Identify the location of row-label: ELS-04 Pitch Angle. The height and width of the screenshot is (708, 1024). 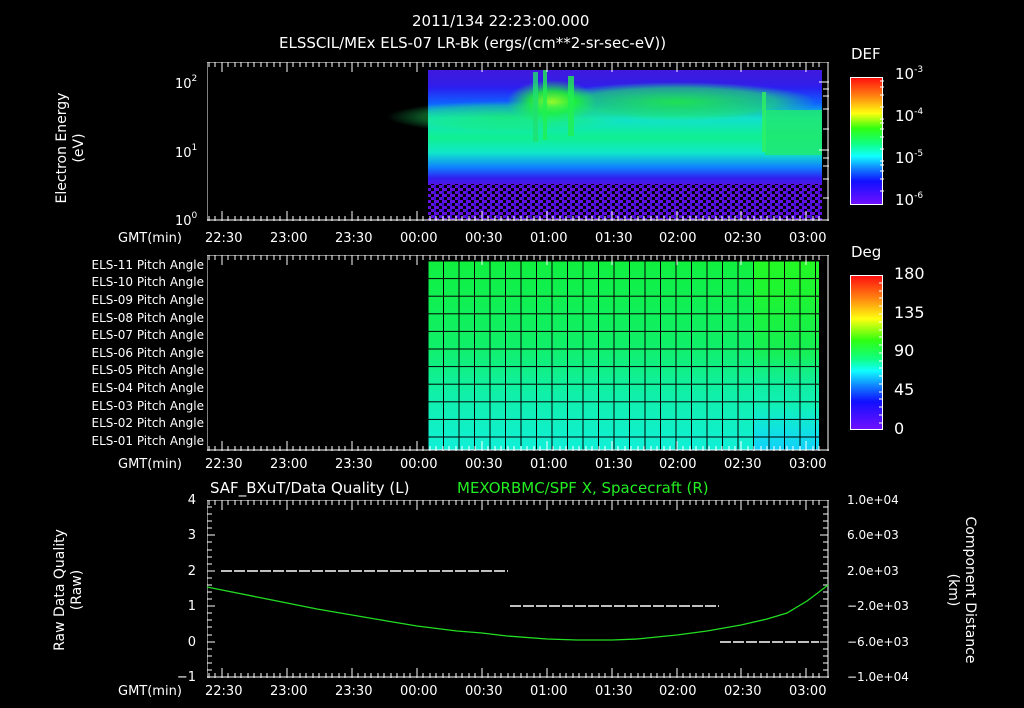
(147, 388).